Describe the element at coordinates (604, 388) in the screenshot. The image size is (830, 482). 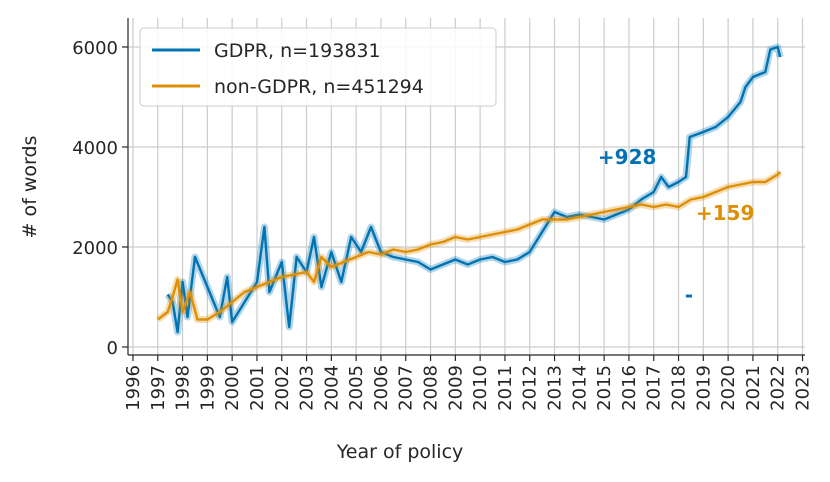
I see `x-tick-label: 2015` at that location.